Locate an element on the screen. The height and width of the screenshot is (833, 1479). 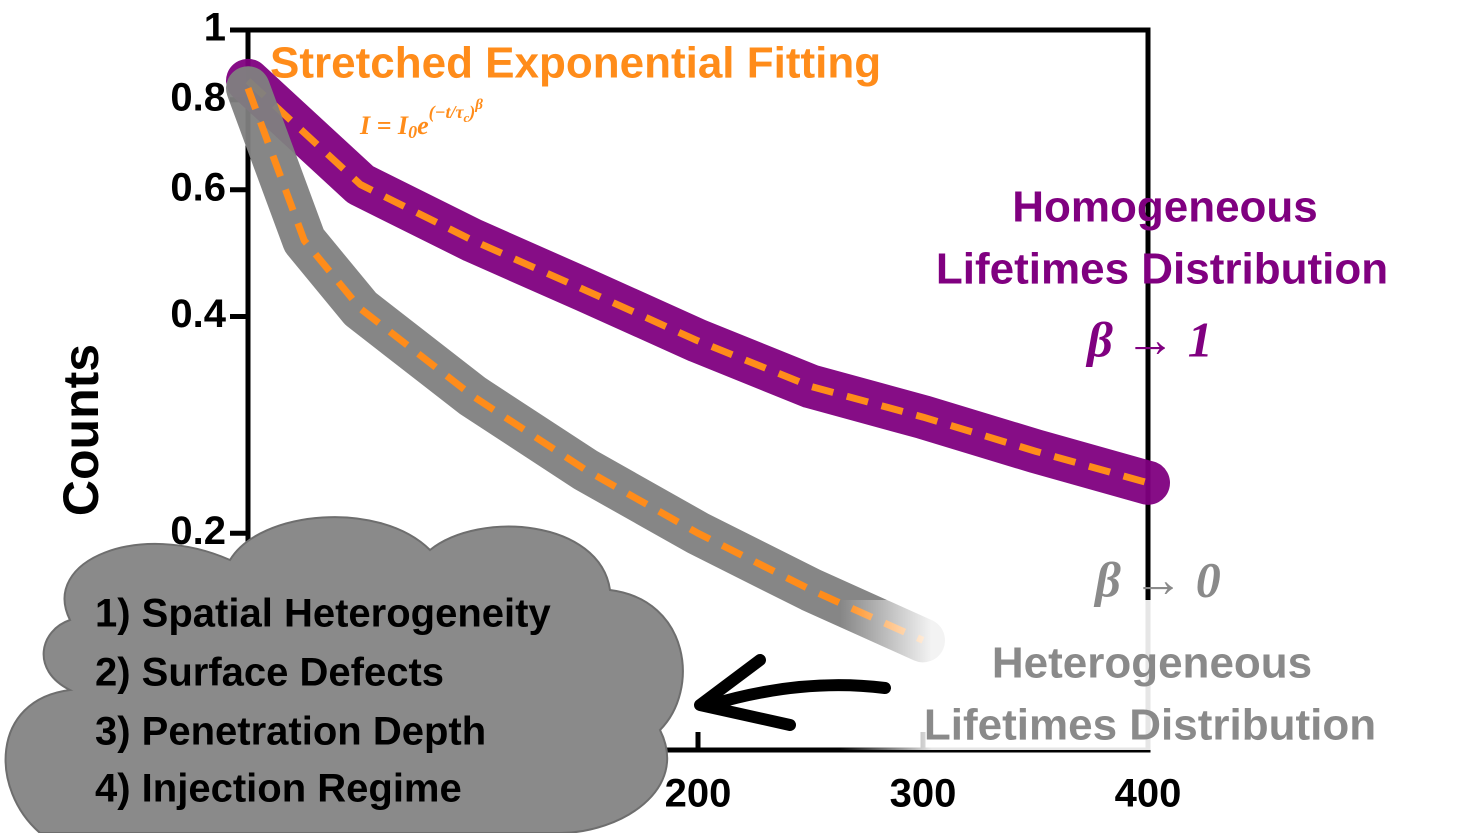
chart-title: Stretched Exponential Fitting is located at coordinates (575, 63).